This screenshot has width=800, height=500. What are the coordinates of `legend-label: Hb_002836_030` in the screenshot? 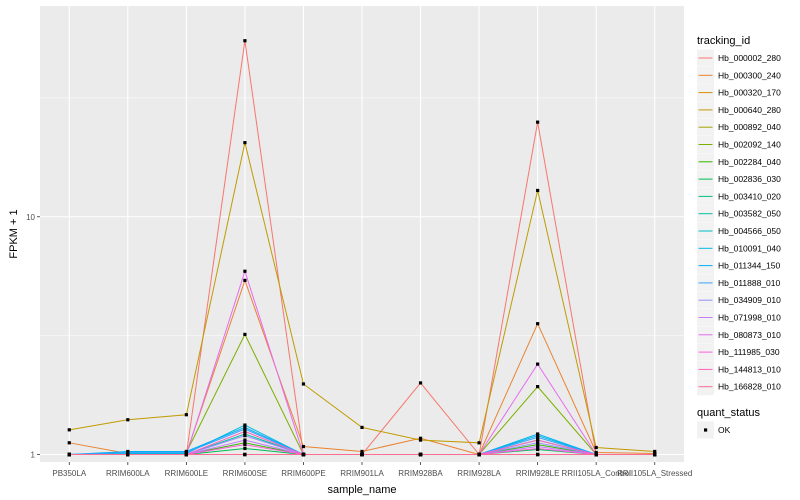 It's located at (749, 179).